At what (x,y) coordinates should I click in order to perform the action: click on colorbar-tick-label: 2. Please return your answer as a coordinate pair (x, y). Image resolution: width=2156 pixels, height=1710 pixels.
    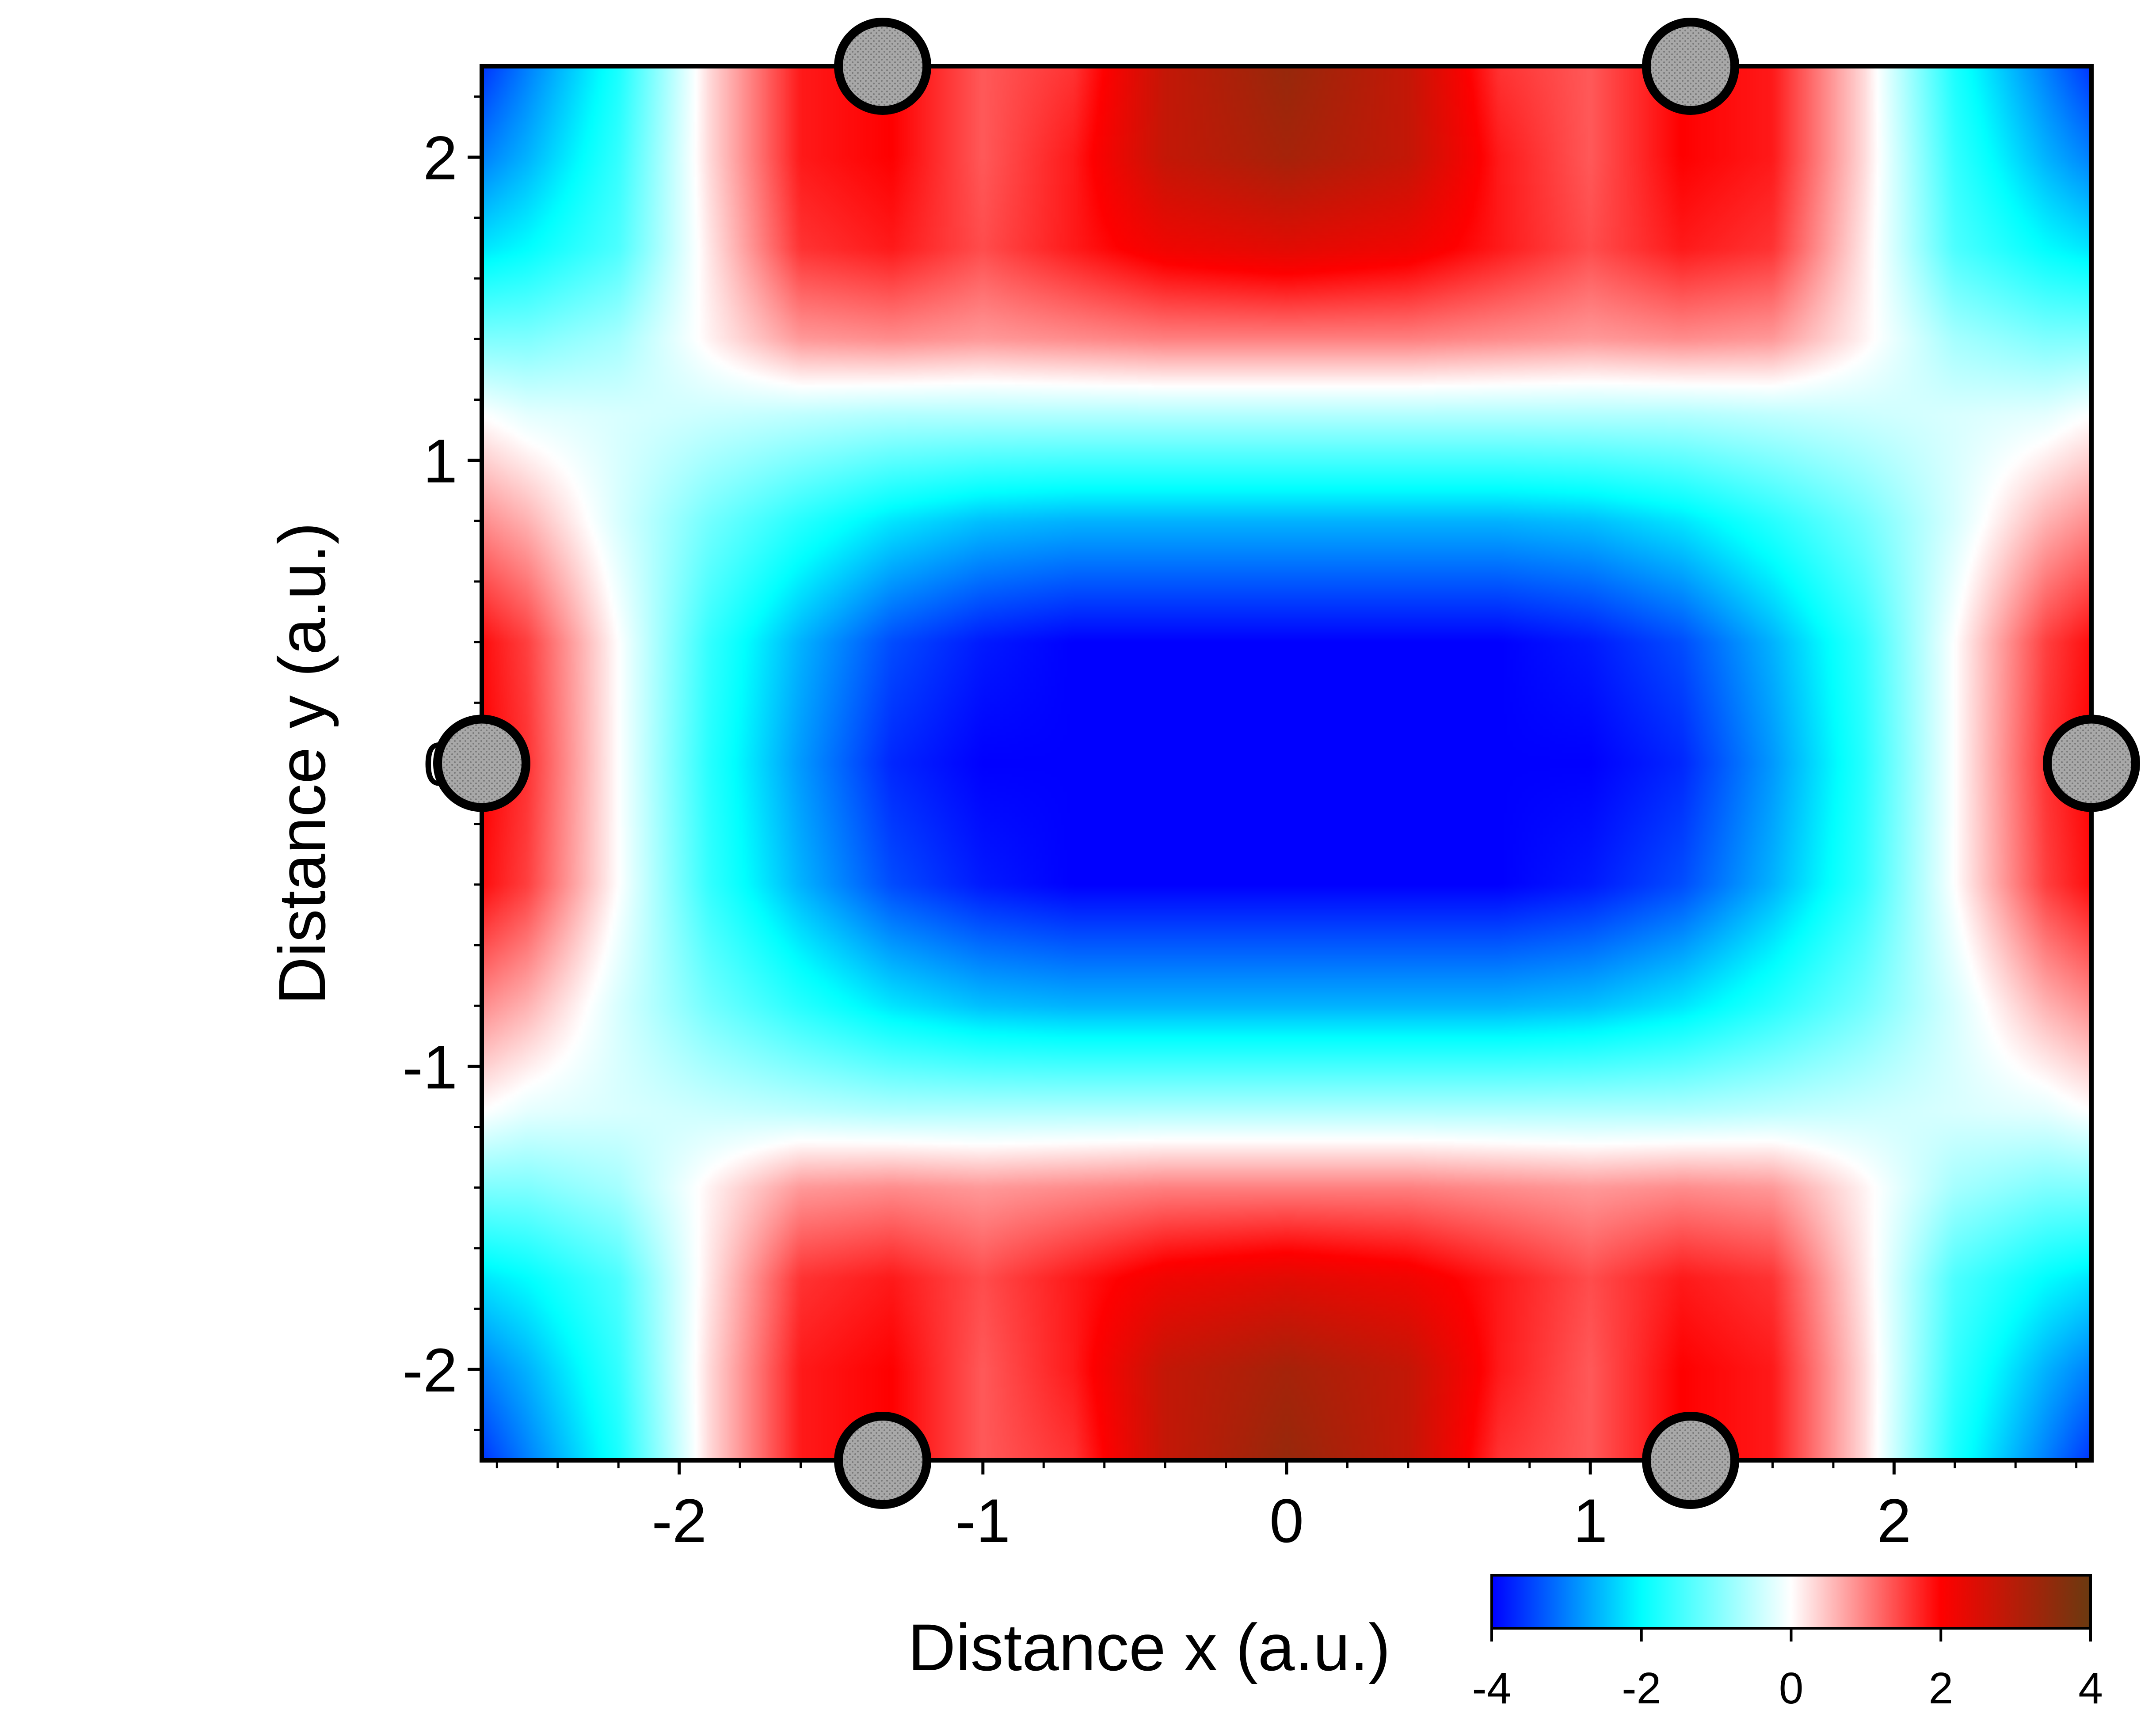
    Looking at the image, I should click on (1940, 1687).